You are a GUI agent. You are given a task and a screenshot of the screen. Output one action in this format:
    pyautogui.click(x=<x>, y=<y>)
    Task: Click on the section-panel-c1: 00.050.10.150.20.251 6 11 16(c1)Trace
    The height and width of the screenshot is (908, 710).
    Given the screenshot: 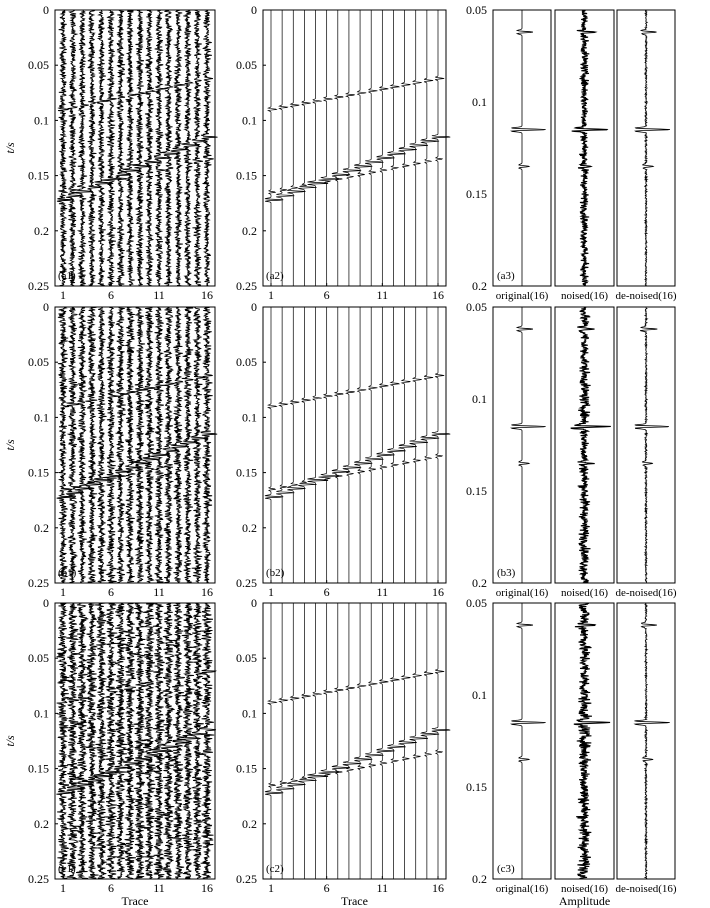 What is the action you would take?
    pyautogui.click(x=122, y=752)
    